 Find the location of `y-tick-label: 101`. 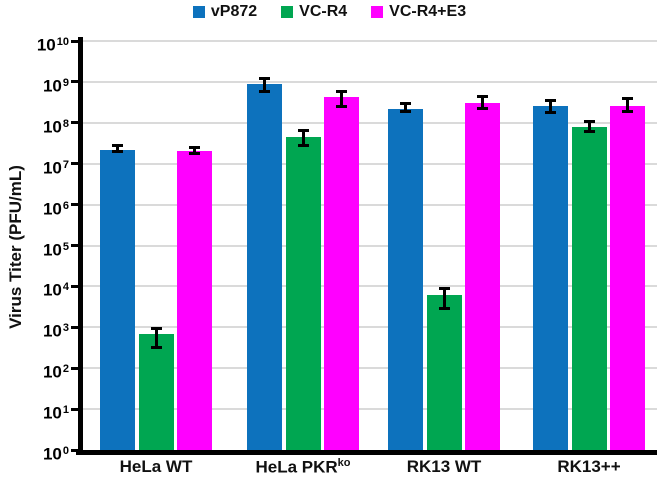

y-tick-label: 101 is located at coordinates (34, 411).